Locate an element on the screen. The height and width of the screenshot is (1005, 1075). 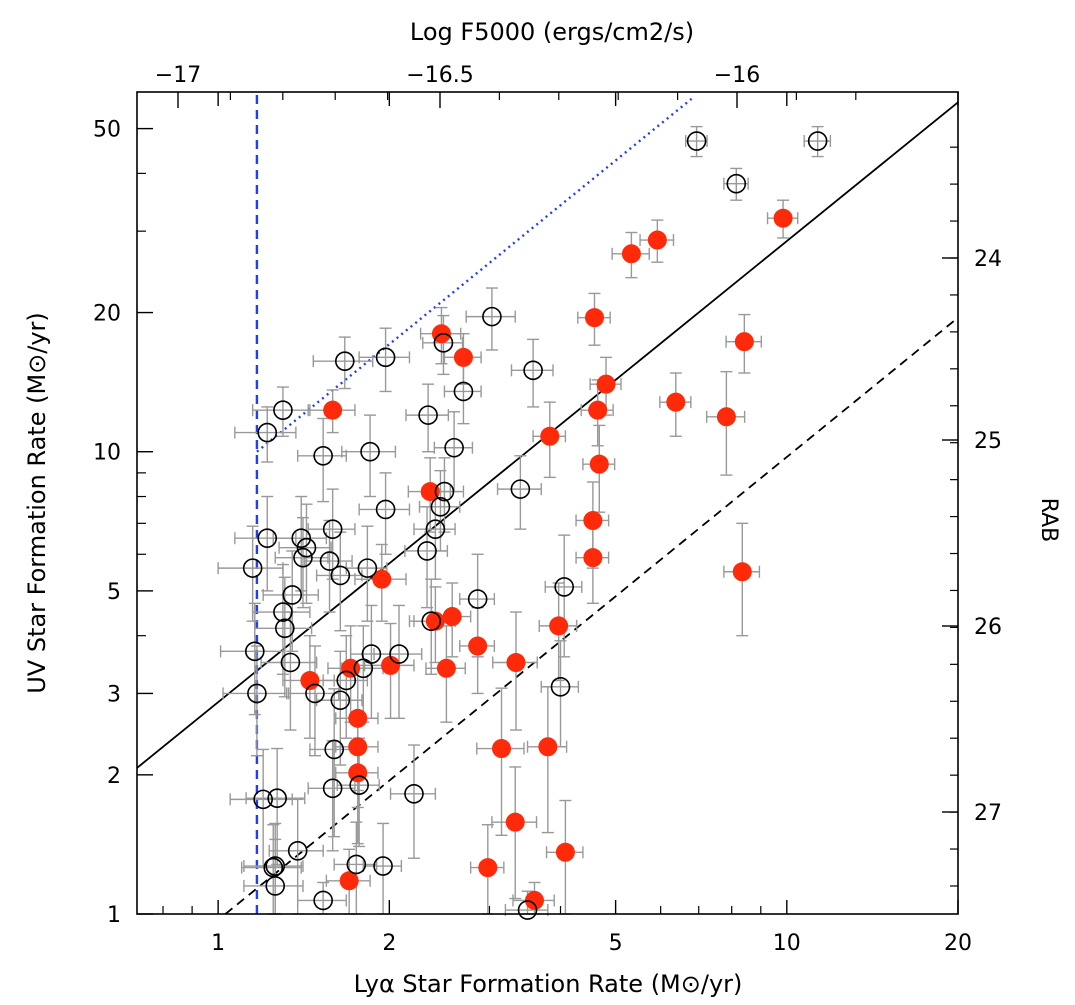
y-tick-label: 1 is located at coordinates (114, 915).